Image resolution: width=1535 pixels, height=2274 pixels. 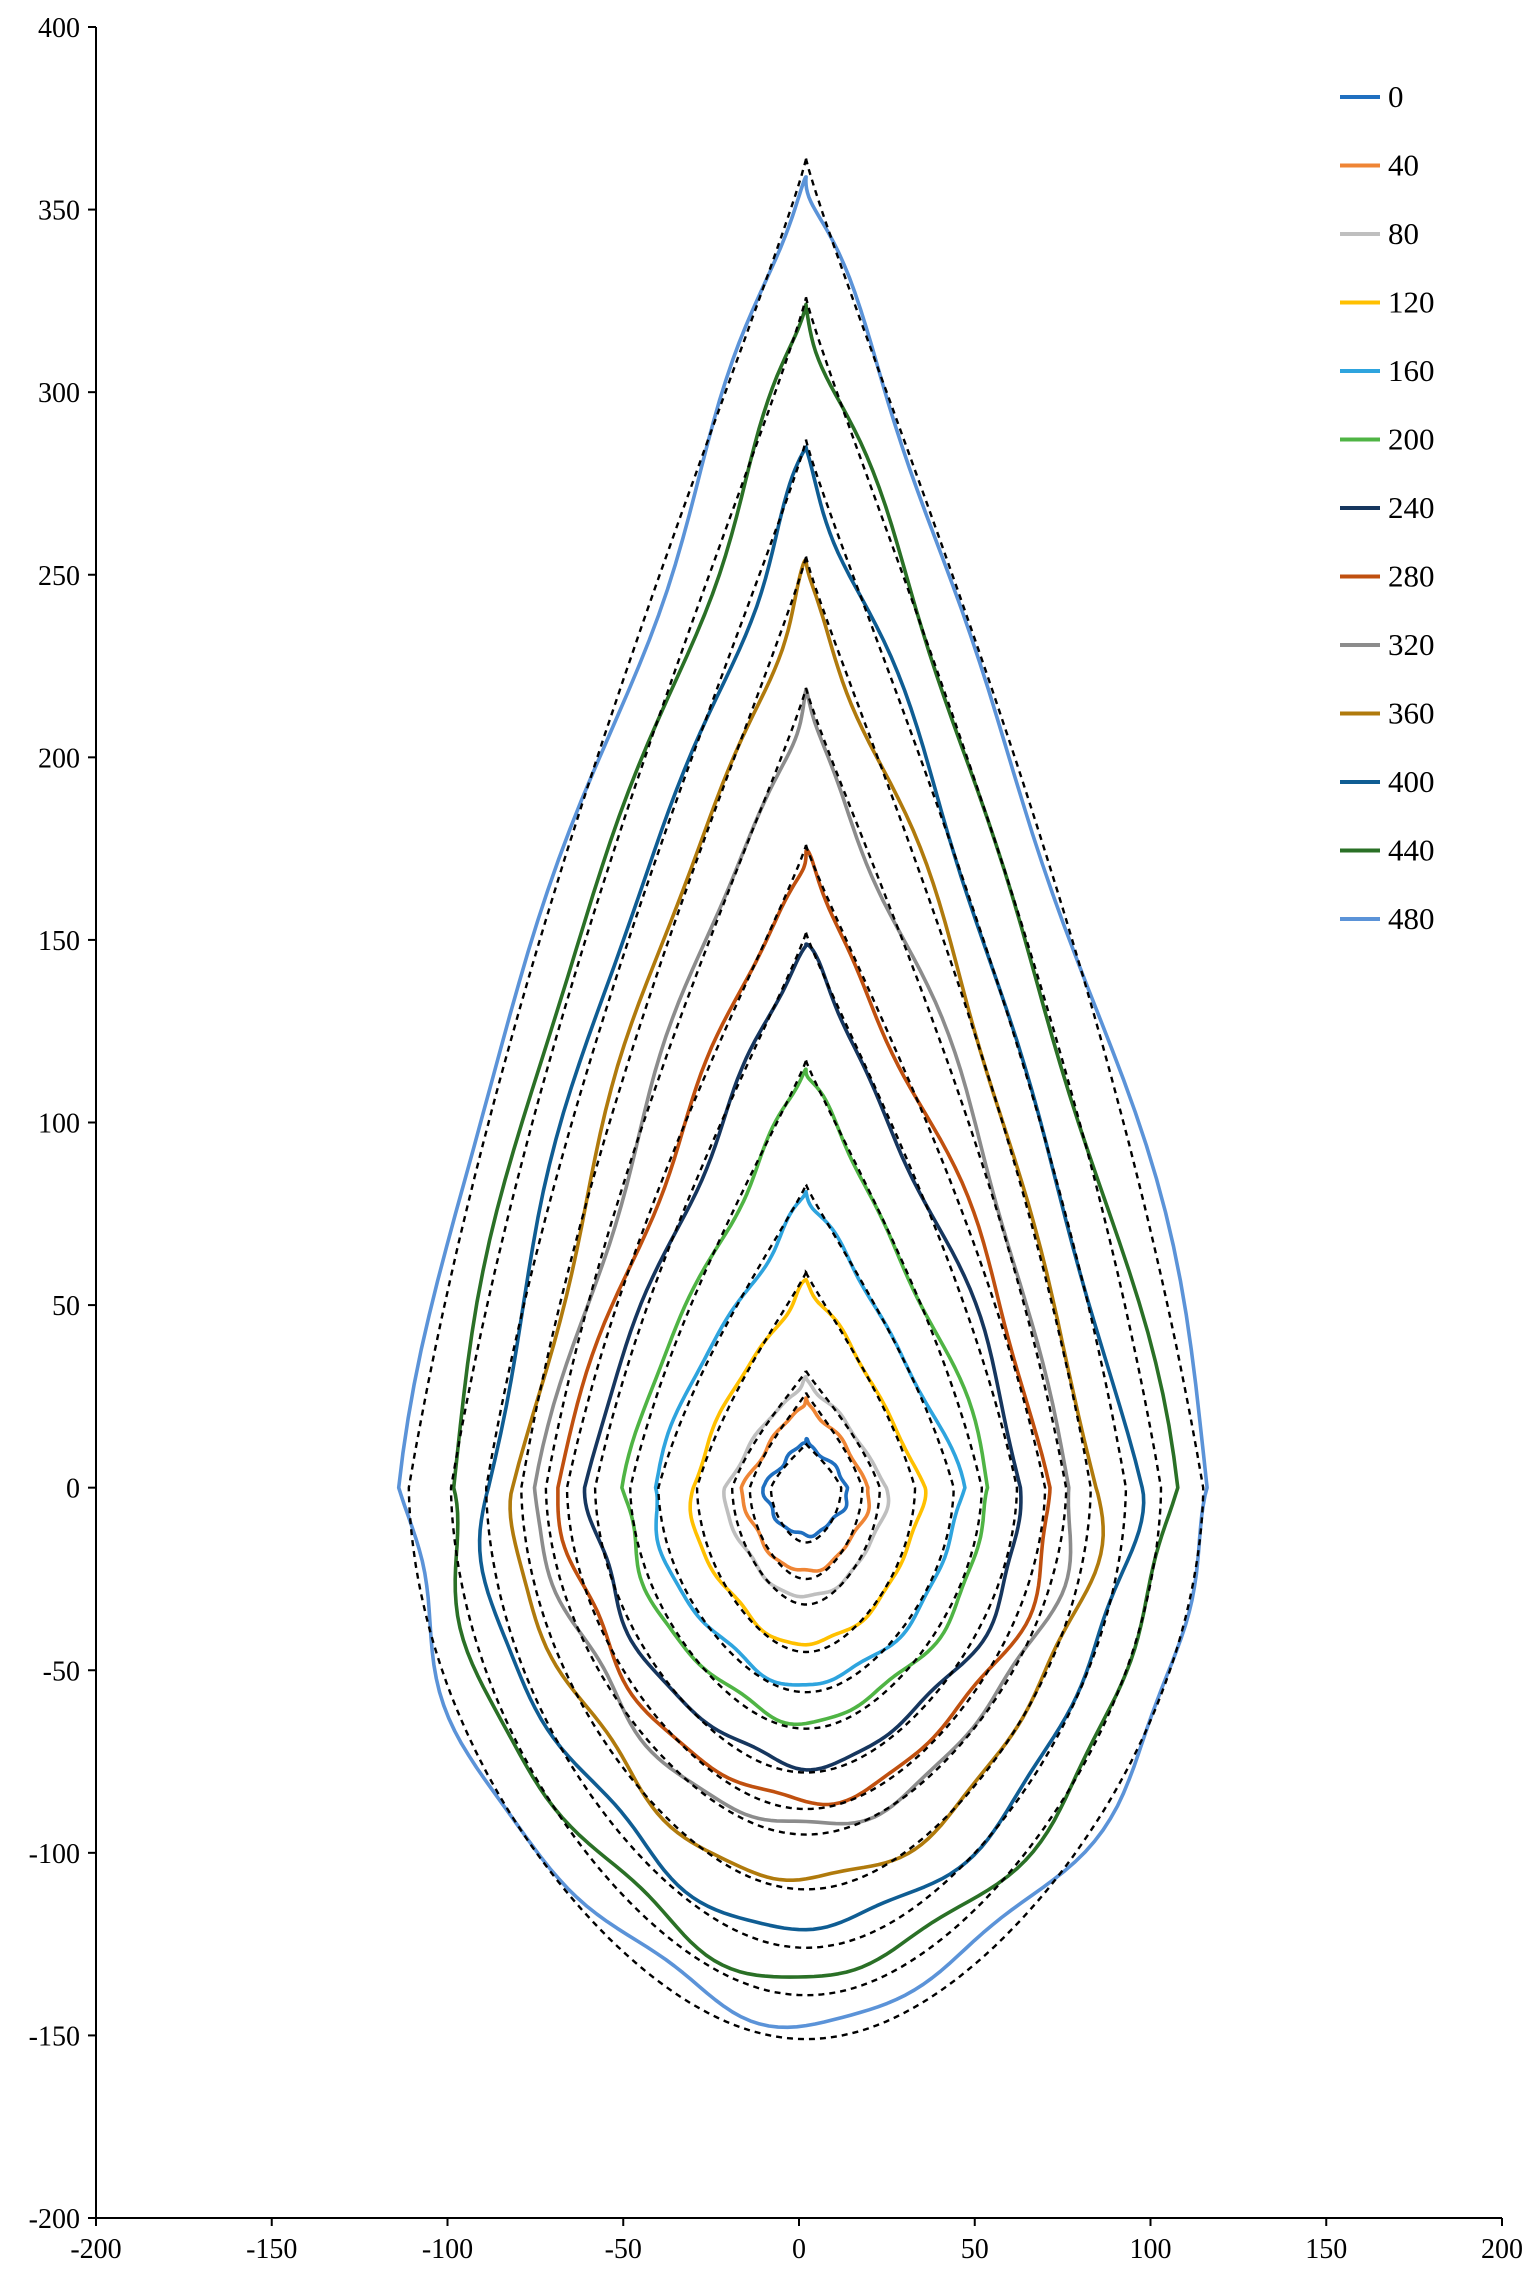 I want to click on y-tick-label: 300, so click(x=59, y=393).